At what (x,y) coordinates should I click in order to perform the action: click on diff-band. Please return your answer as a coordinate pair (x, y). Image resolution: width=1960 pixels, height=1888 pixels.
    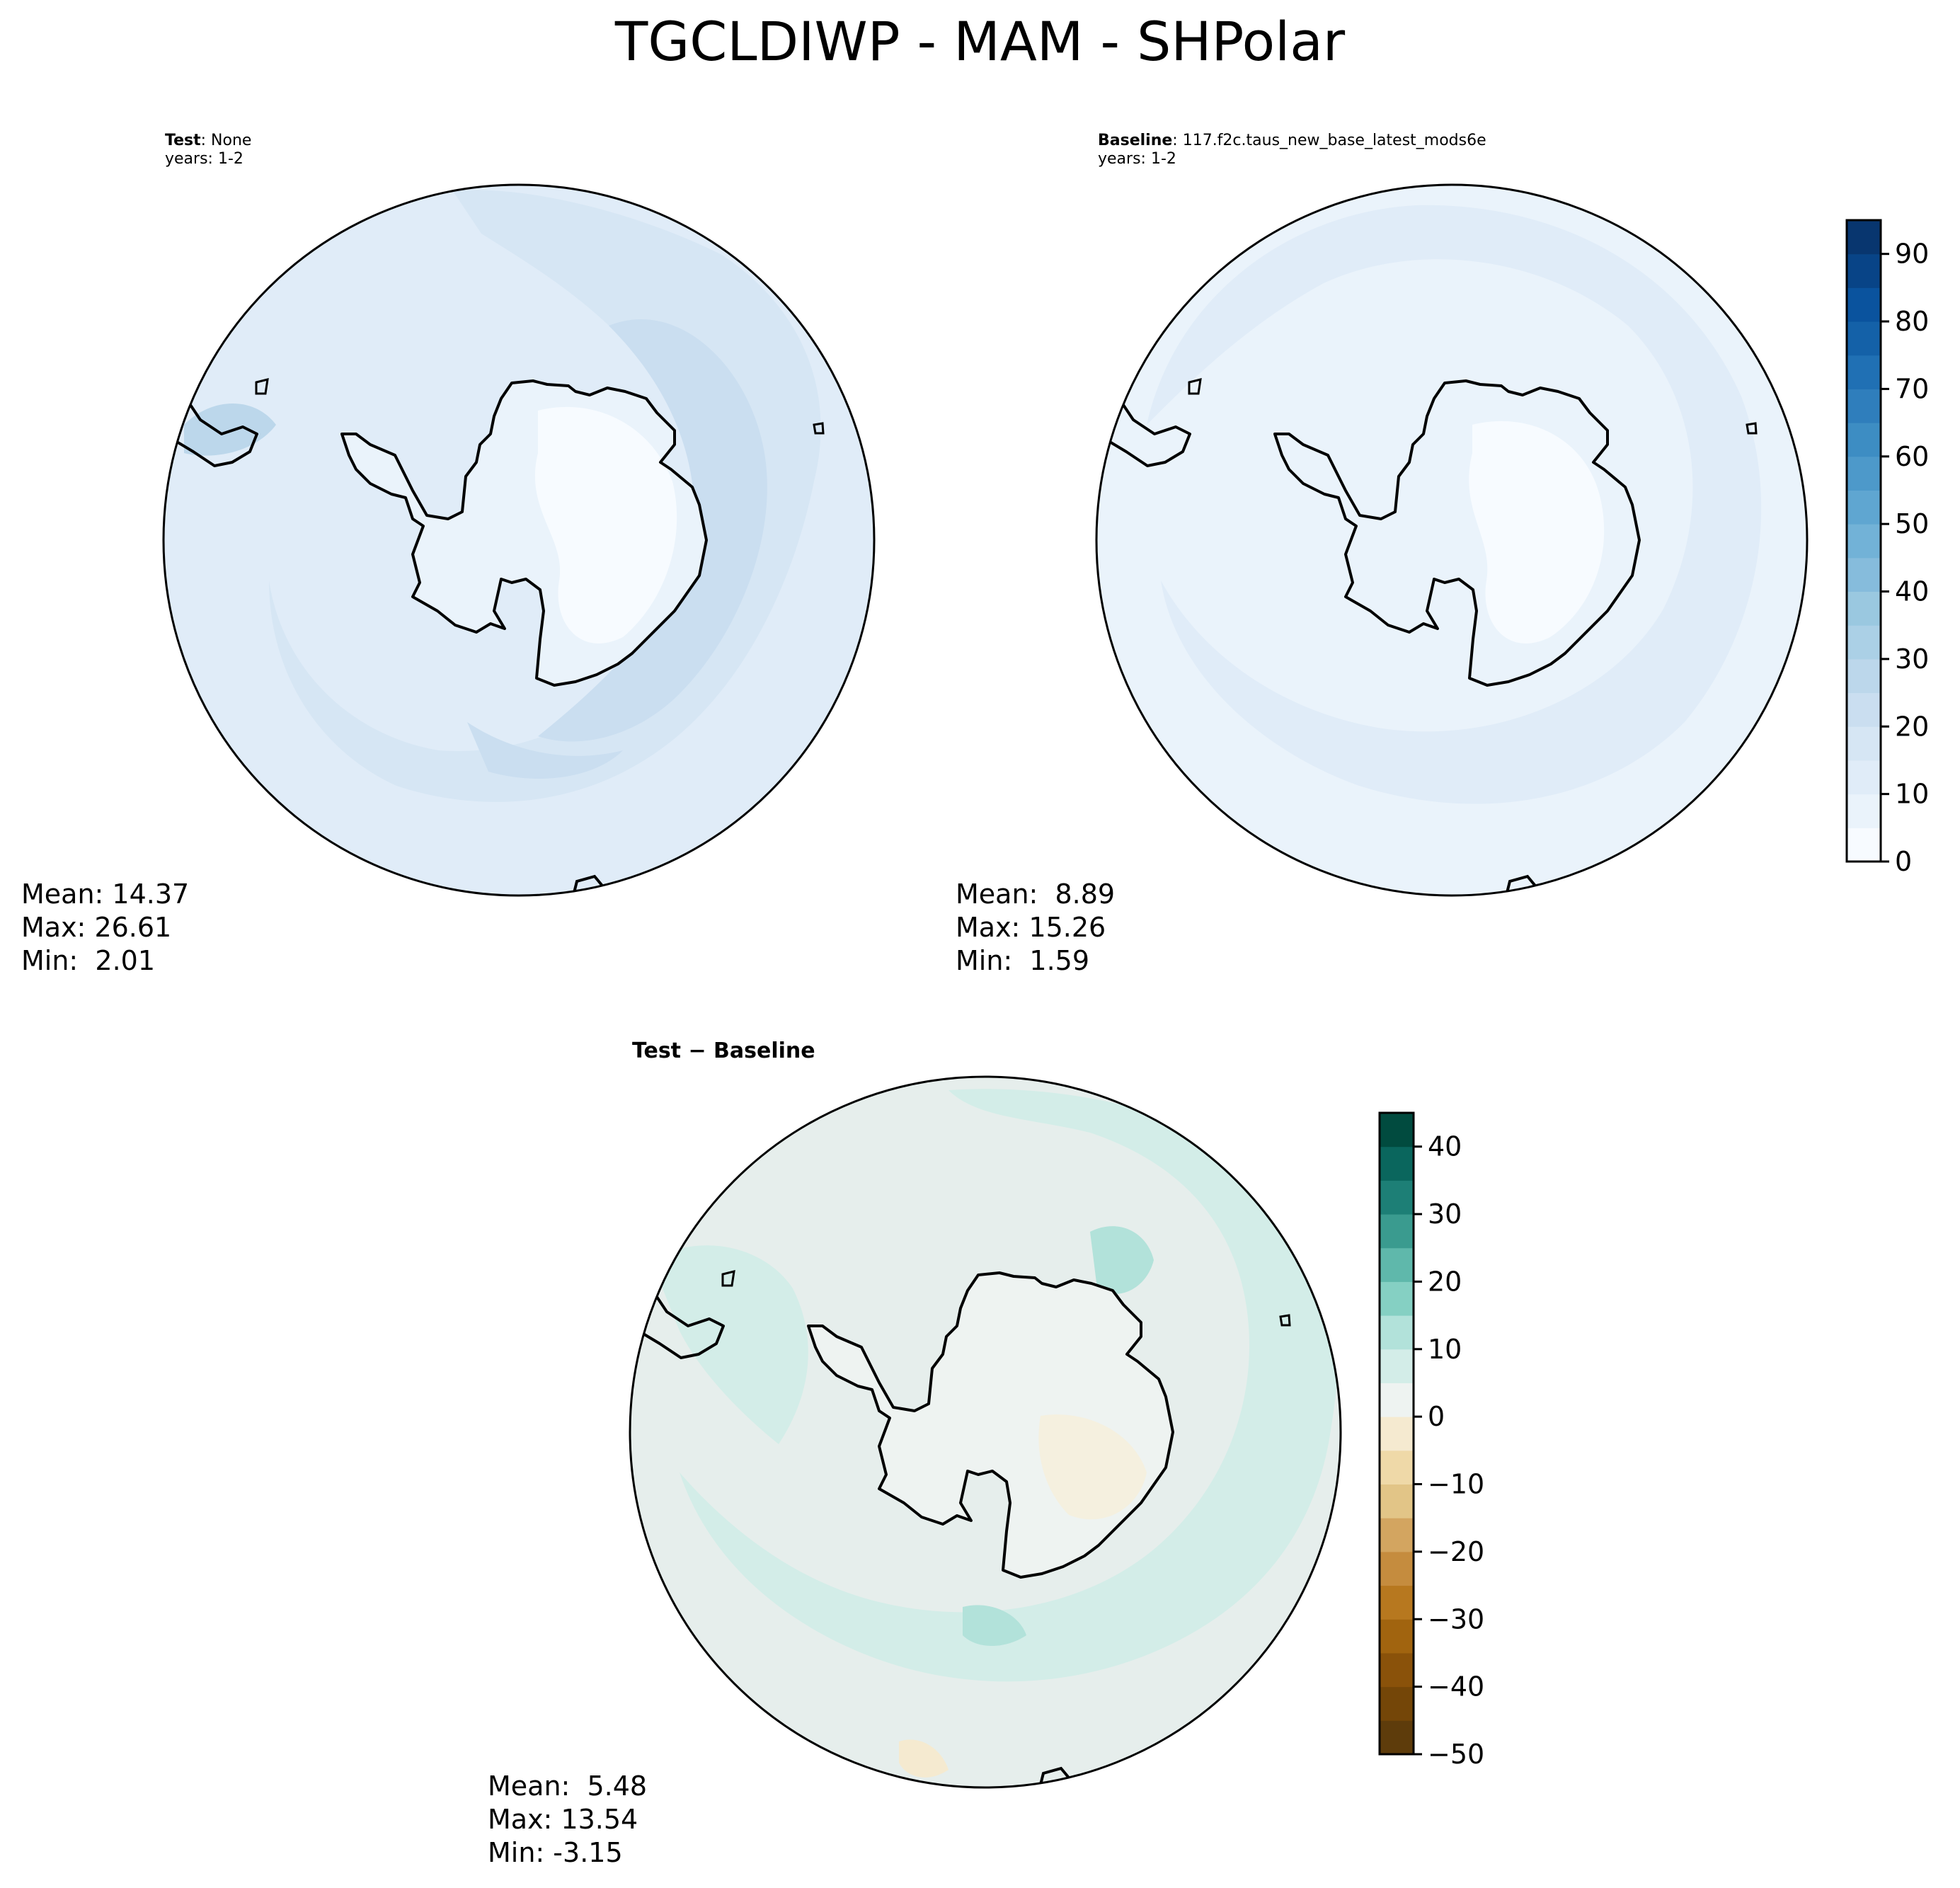
    Looking at the image, I should click on (1009, 1386).